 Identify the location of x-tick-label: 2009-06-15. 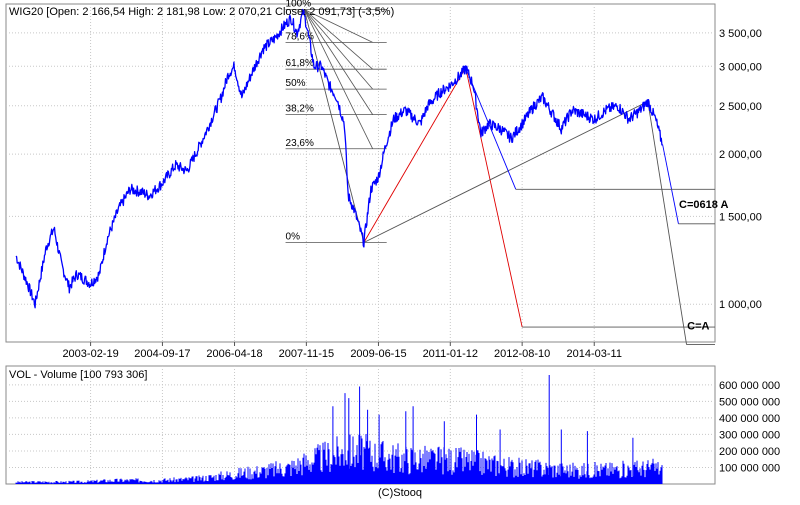
(378, 354).